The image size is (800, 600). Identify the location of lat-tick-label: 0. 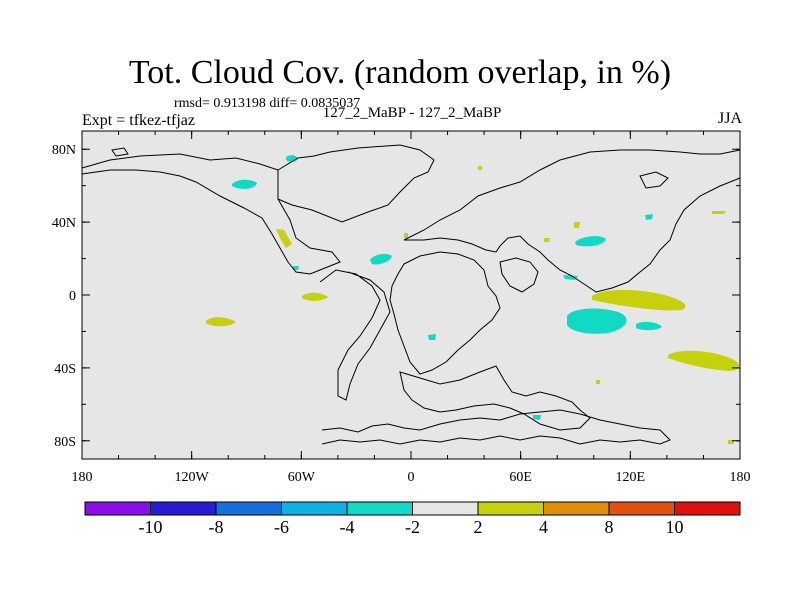
(72, 296).